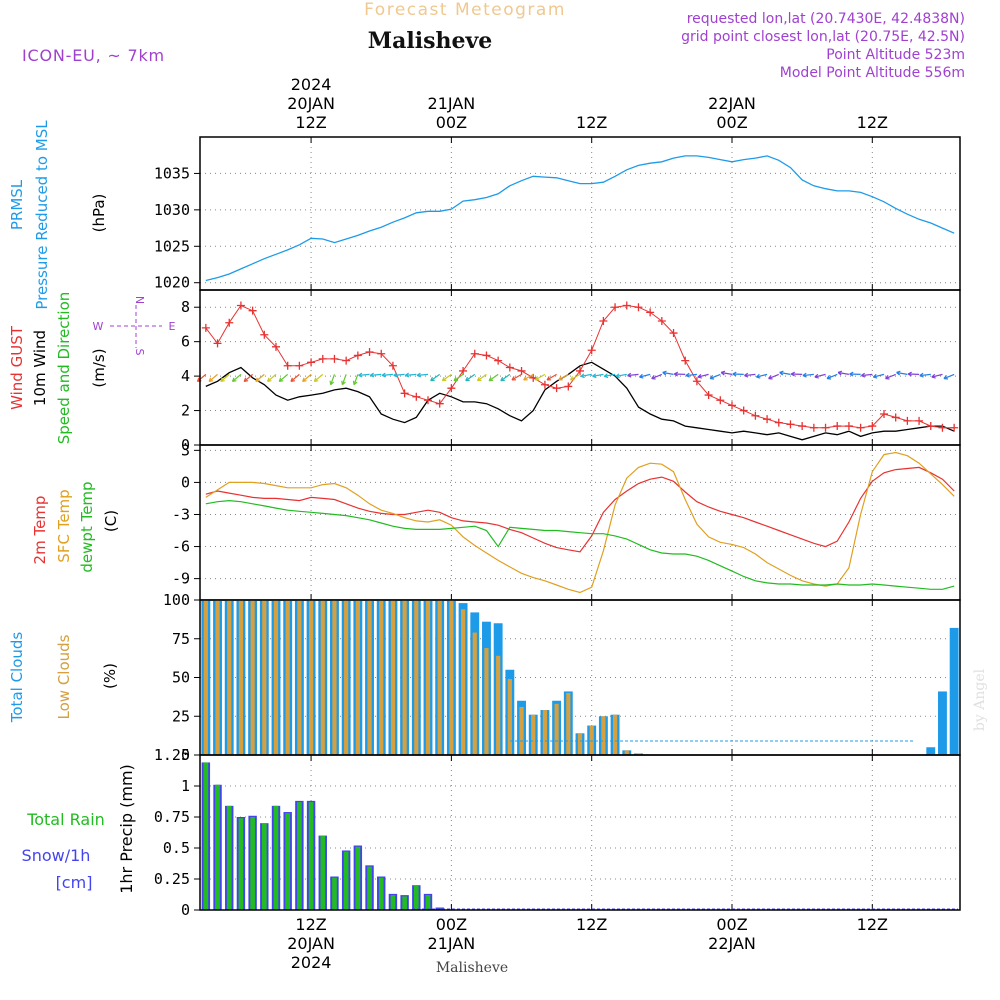 The width and height of the screenshot is (1000, 1000). I want to click on model-label: ICON-EU, ~ 7km, so click(93, 55).